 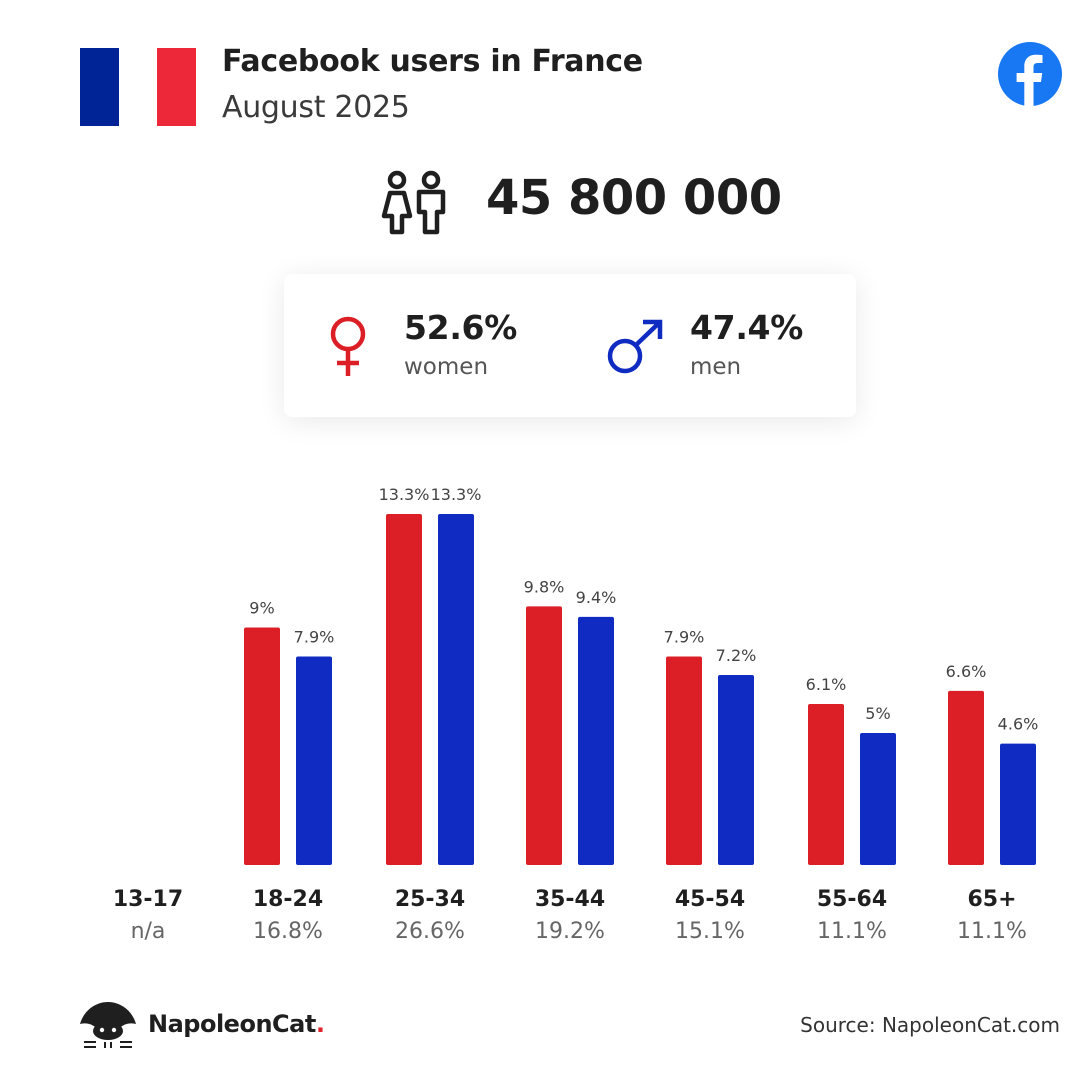 I want to click on category-total-25-34: 26.6%, so click(x=430, y=931).